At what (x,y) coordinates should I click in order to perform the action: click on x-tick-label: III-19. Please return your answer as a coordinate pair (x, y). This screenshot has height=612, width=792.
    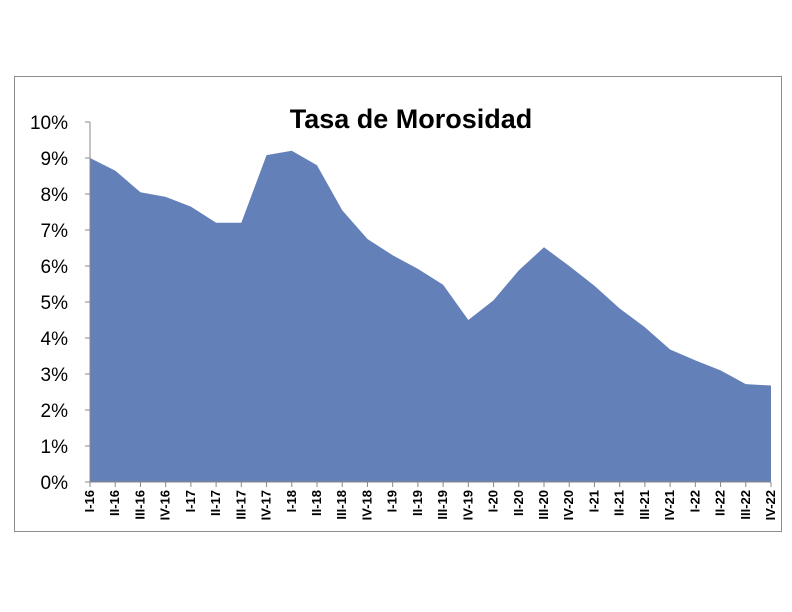
    Looking at the image, I should click on (442, 505).